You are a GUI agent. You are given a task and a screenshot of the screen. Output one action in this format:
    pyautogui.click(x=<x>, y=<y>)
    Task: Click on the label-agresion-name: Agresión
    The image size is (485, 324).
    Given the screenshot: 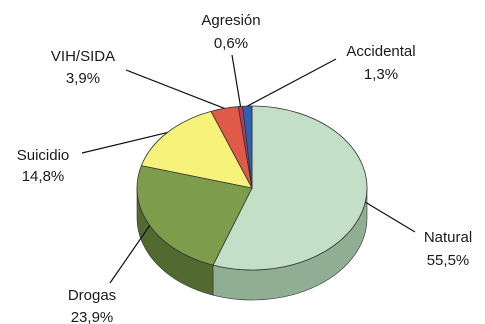 What is the action you would take?
    pyautogui.click(x=230, y=20)
    